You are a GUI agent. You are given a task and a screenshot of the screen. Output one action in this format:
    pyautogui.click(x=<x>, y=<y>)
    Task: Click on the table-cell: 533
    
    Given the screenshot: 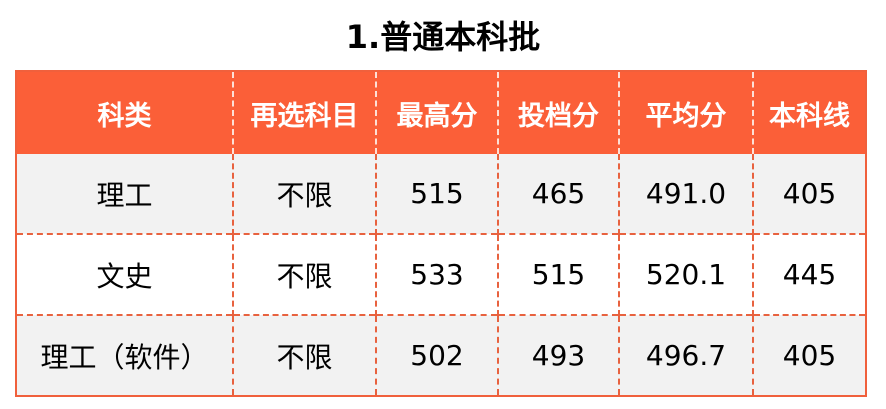 What is the action you would take?
    pyautogui.click(x=436, y=274)
    